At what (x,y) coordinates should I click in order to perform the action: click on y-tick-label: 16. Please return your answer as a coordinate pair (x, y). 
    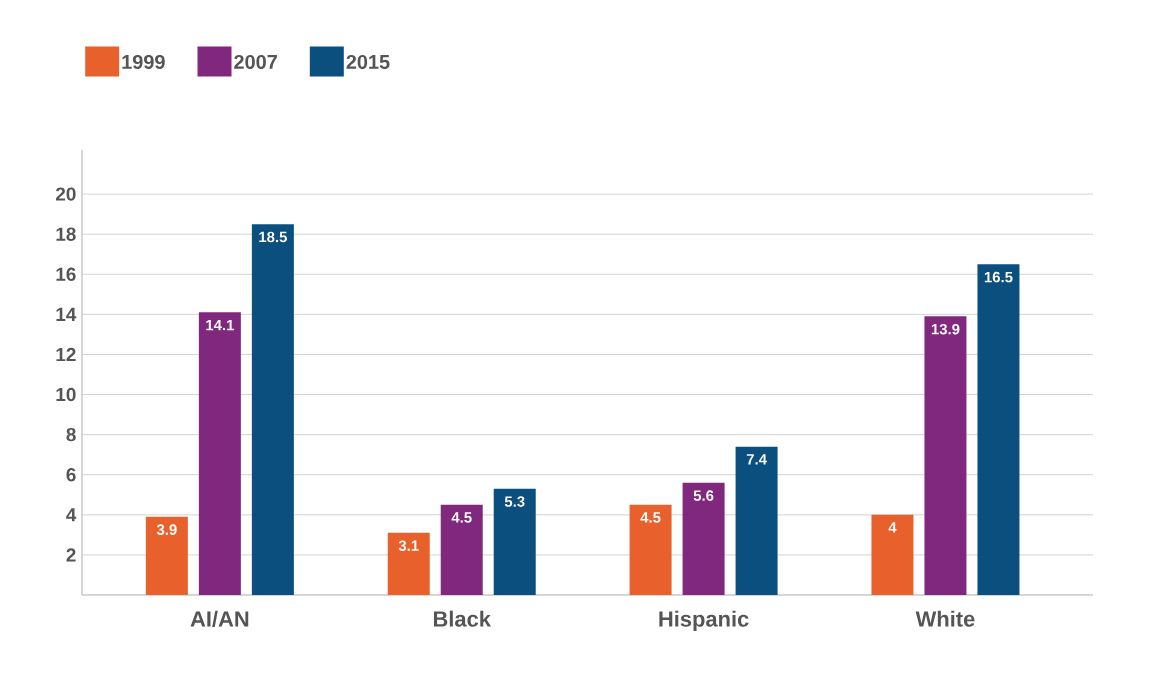
    Looking at the image, I should click on (66, 274).